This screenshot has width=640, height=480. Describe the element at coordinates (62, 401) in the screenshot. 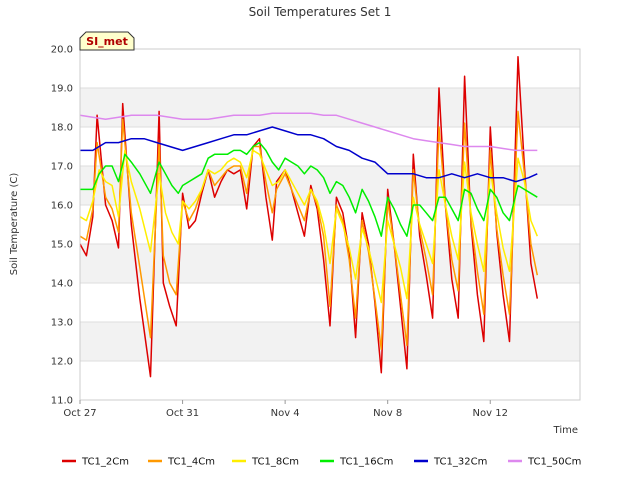

I see `y-tick-label: 11.0` at that location.